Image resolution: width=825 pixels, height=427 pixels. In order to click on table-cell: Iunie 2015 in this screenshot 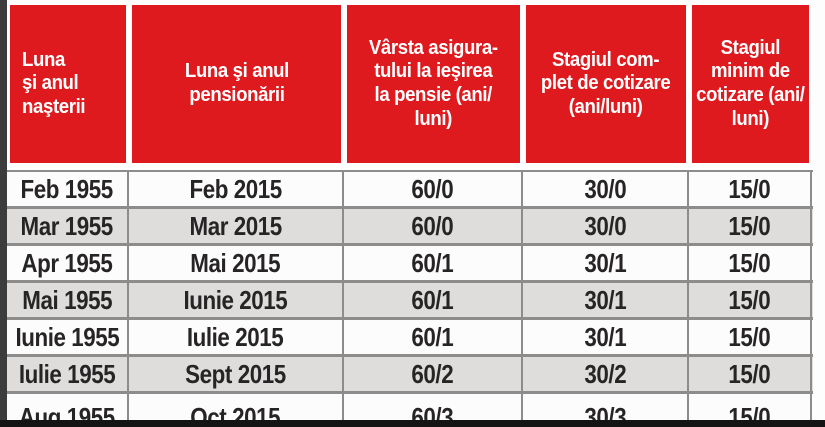, I will do `click(236, 300)`.